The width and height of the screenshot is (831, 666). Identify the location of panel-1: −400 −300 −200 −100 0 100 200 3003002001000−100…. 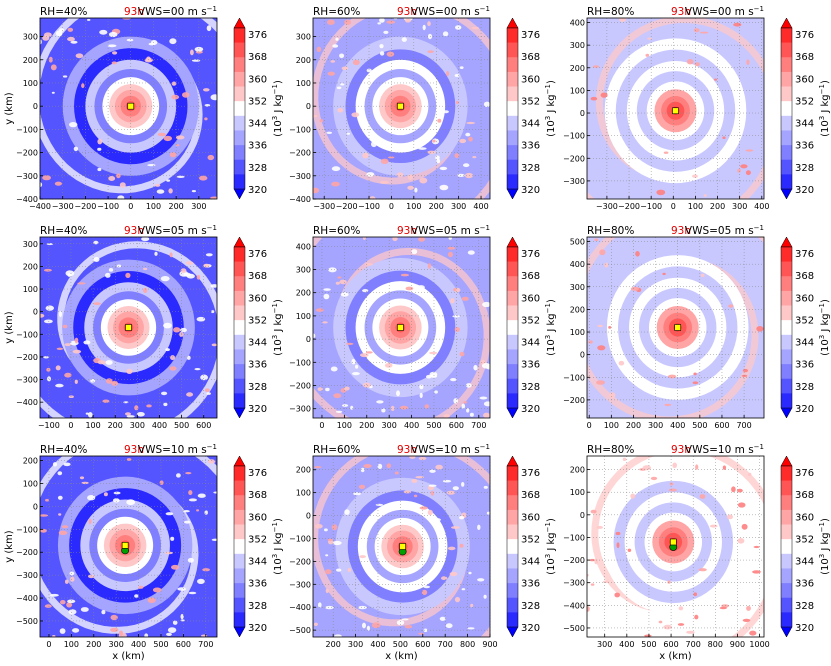
(144, 108).